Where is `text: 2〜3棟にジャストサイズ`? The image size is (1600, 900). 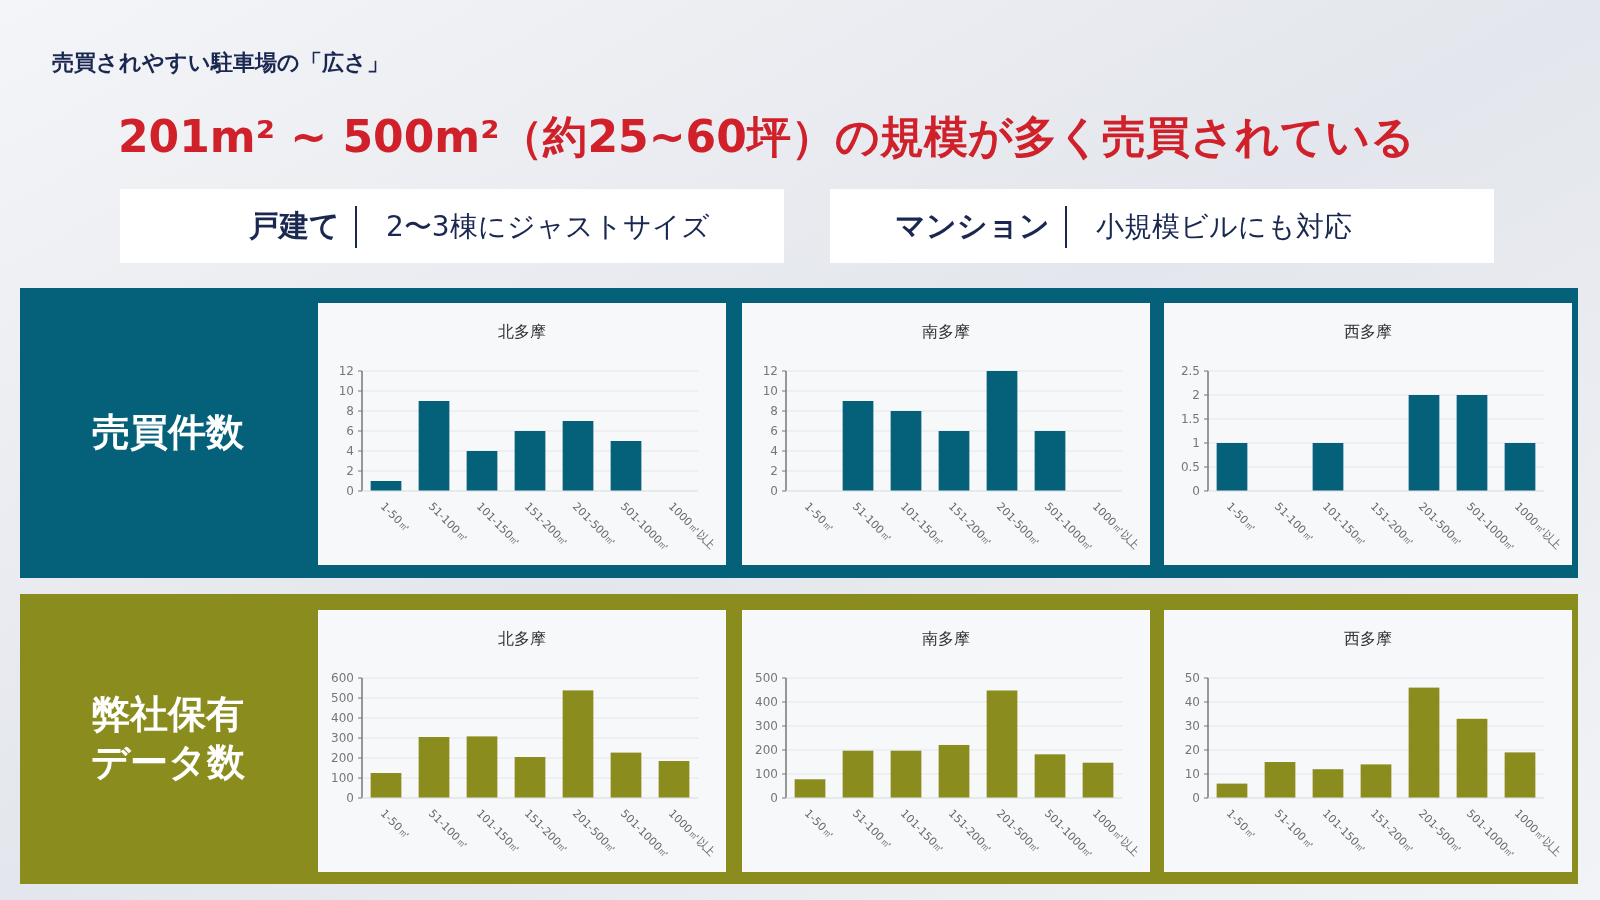 text: 2〜3棟にジャストサイズ is located at coordinates (548, 226).